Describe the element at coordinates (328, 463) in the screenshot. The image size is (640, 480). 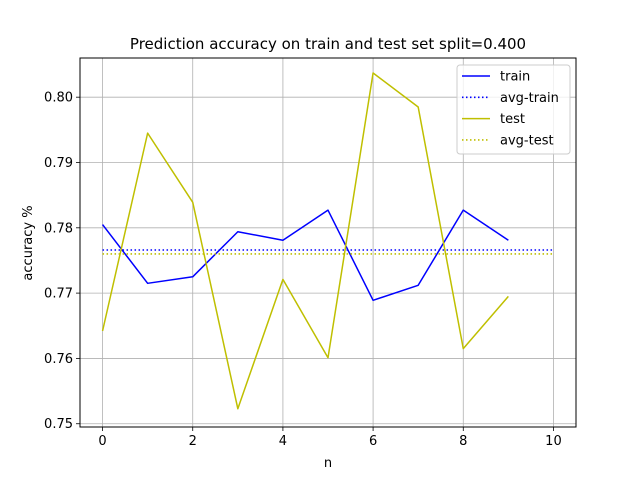
I see `x-axis-label: n` at that location.